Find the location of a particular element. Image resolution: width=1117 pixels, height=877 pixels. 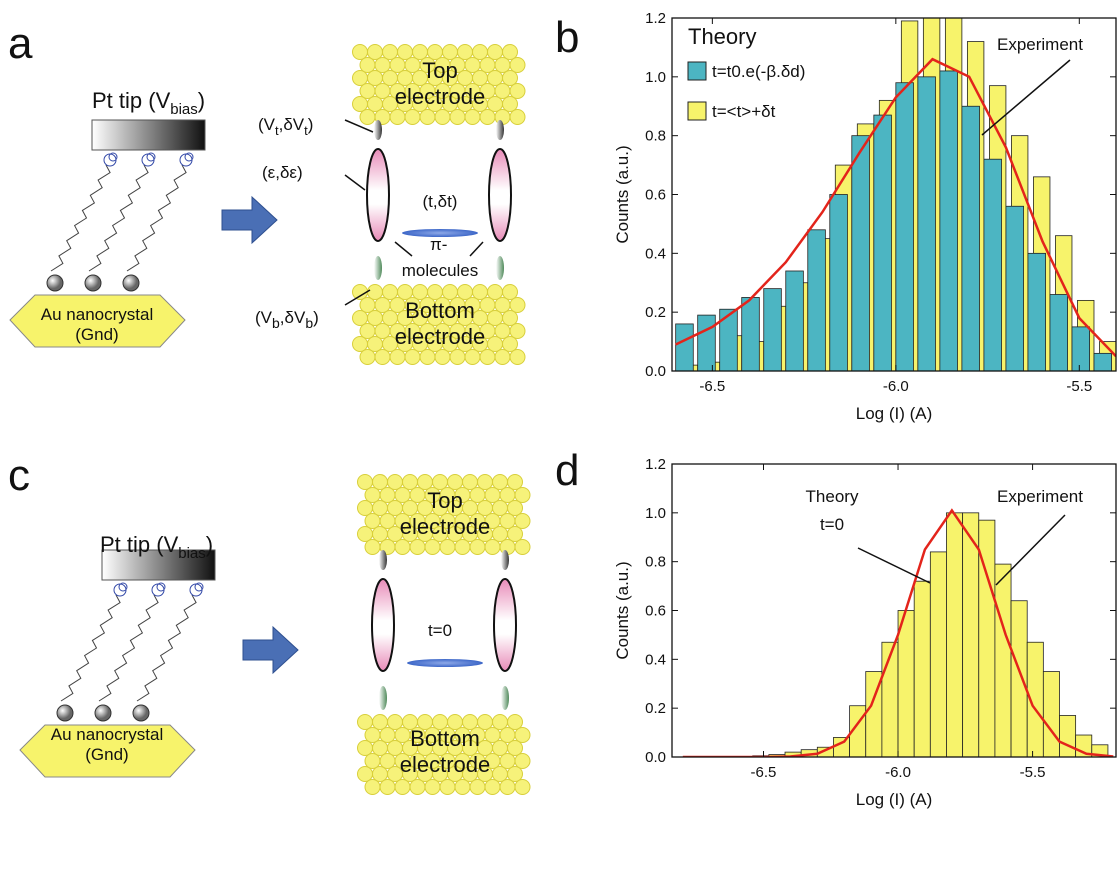

electrode-label: Bottom electrode is located at coordinates (445, 751).